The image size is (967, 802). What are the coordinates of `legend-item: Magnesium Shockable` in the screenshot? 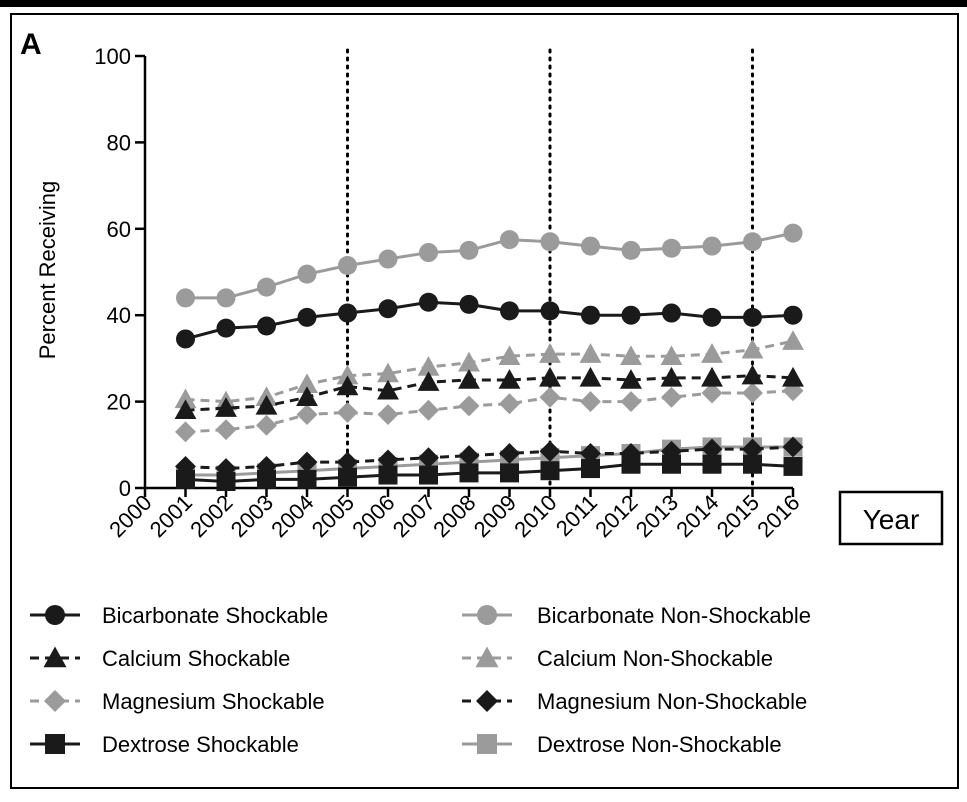 It's located at (177, 701).